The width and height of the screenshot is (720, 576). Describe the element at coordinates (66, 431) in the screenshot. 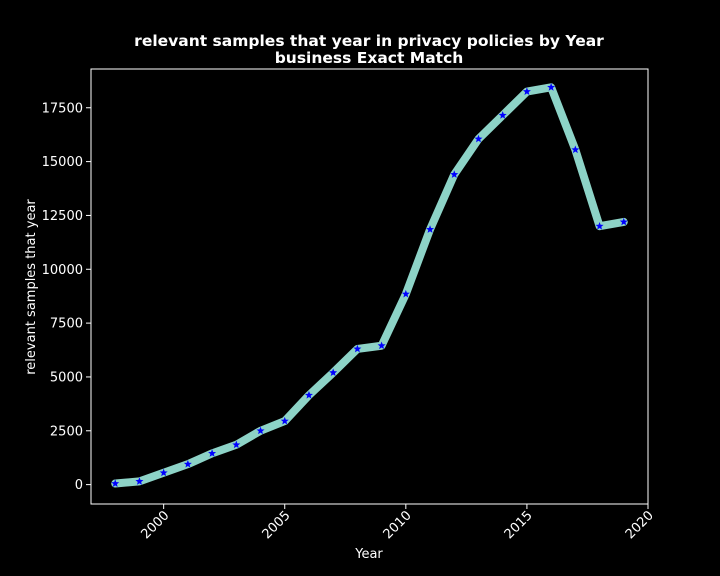

I see `y-tick-label: 2500` at that location.